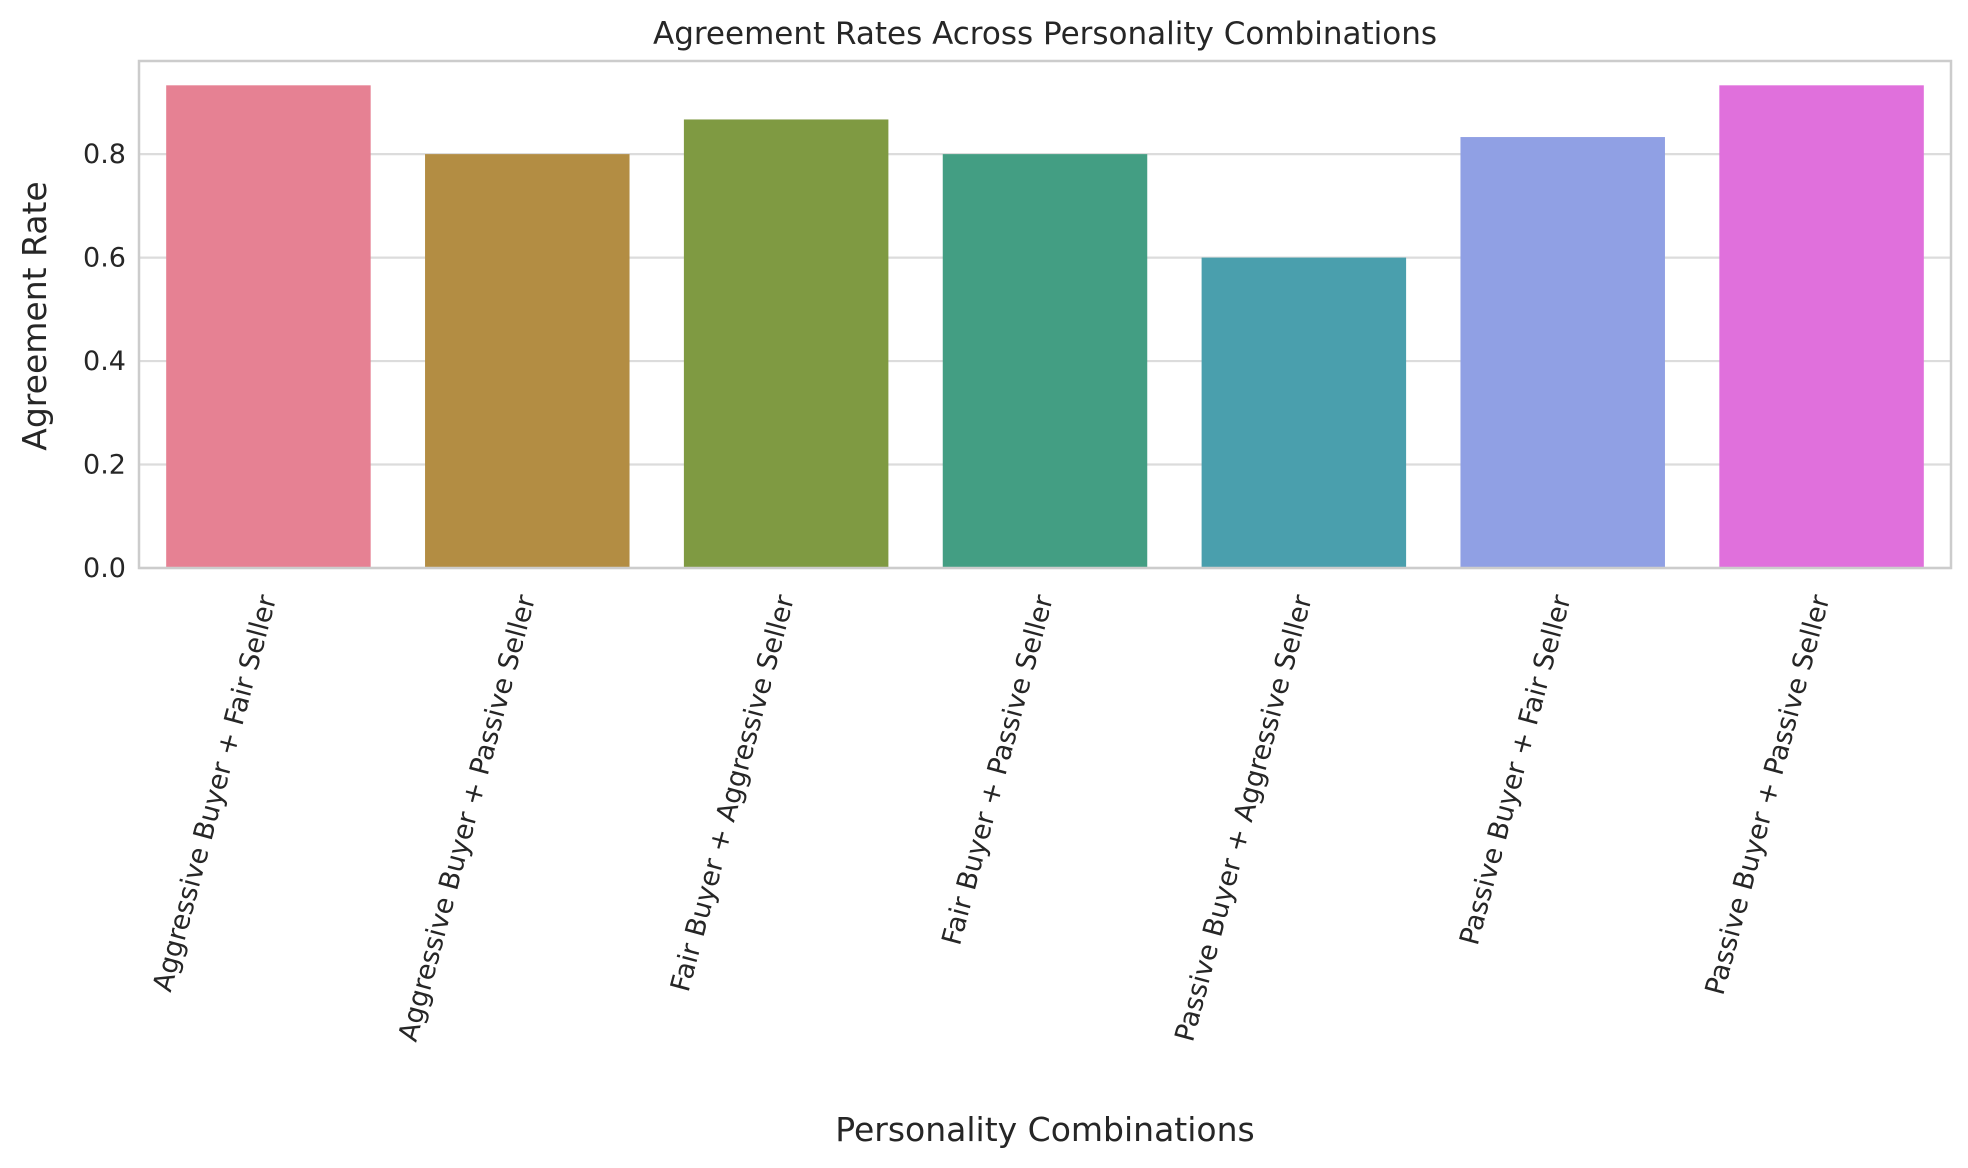 The height and width of the screenshot is (1168, 1968). I want to click on x-tick-label: Fair Buyer + Passive Seller, so click(998, 769).